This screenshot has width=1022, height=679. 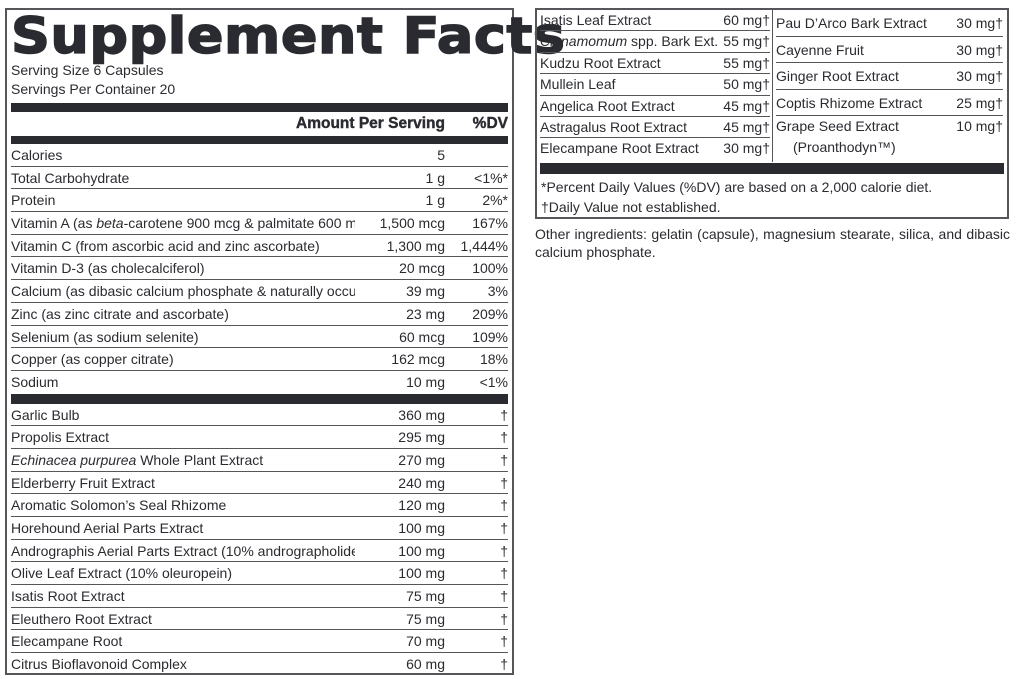 What do you see at coordinates (37, 155) in the screenshot?
I see `ingredient-name: Calories` at bounding box center [37, 155].